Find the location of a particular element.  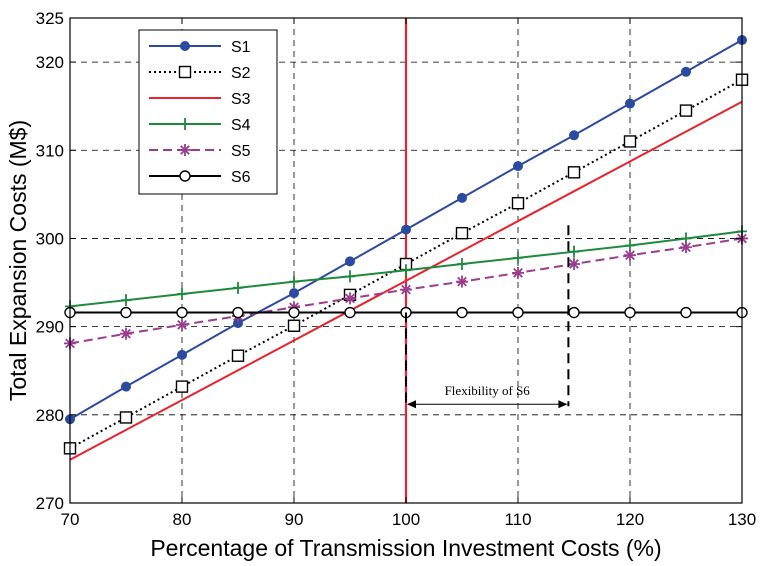

legend: S1 S2 S3 S4 S5 S6 is located at coordinates (208, 112).